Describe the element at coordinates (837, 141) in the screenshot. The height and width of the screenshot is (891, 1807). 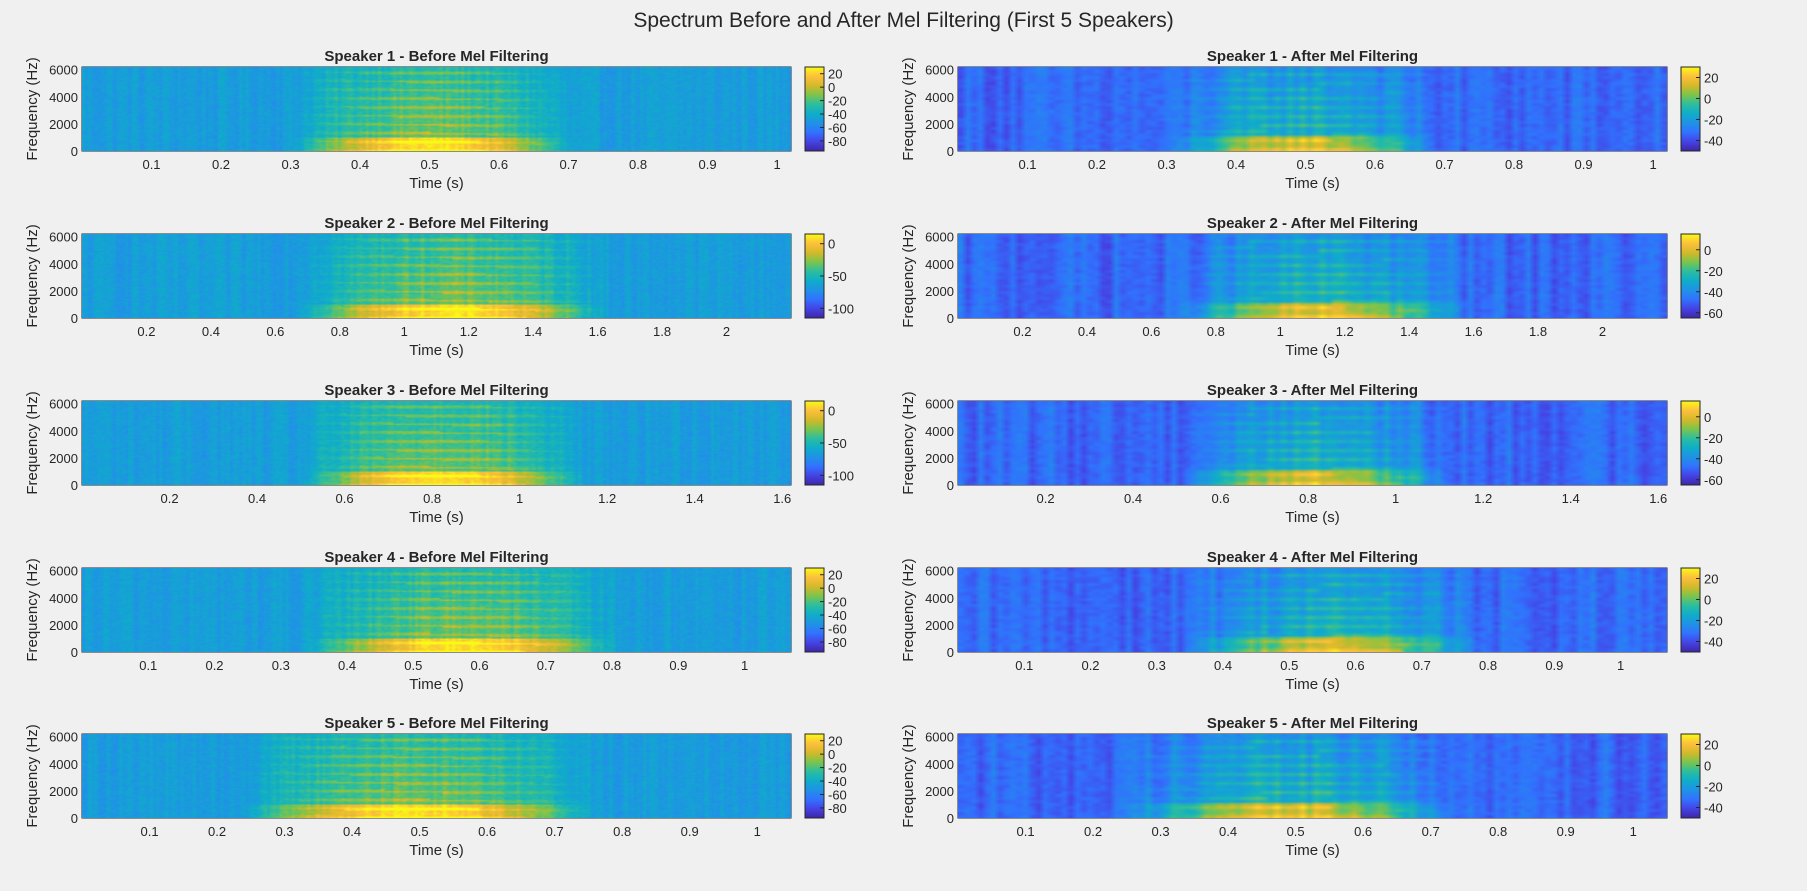
I see `colorbar-tick-label: -80` at that location.